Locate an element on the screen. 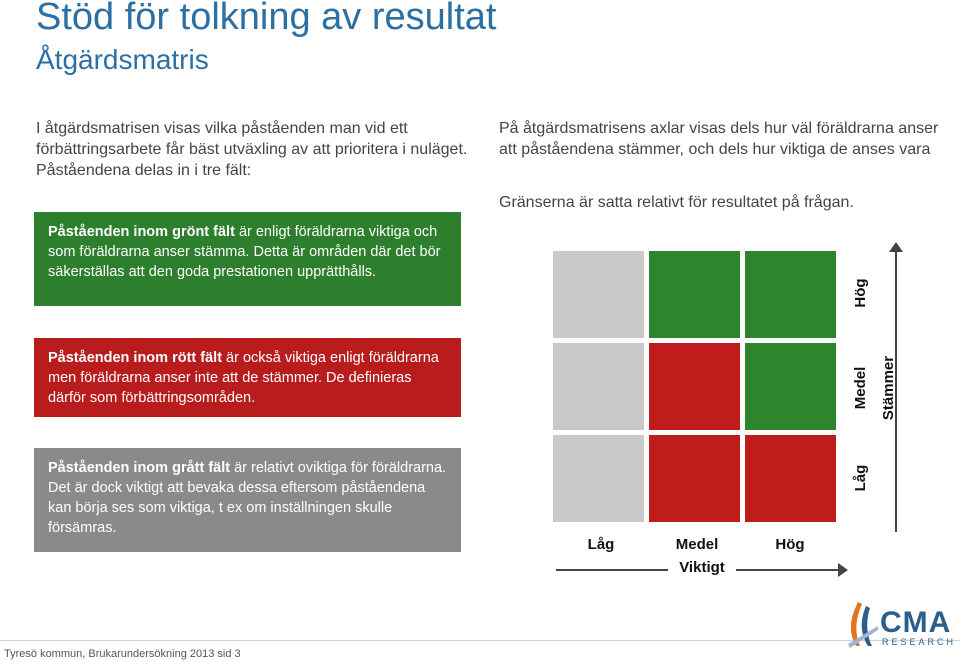 Image resolution: width=960 pixels, height=662 pixels. y-label-medium: Medel is located at coordinates (860, 388).